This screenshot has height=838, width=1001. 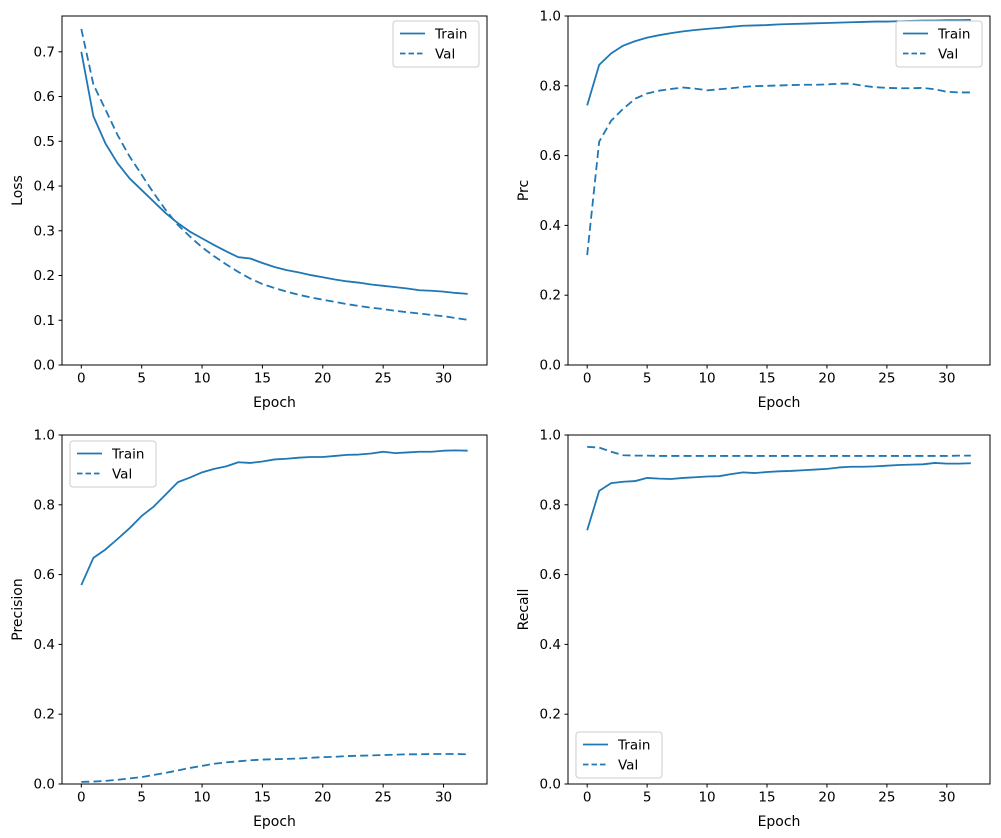 What do you see at coordinates (44, 142) in the screenshot?
I see `y-tick-label: 0.5` at bounding box center [44, 142].